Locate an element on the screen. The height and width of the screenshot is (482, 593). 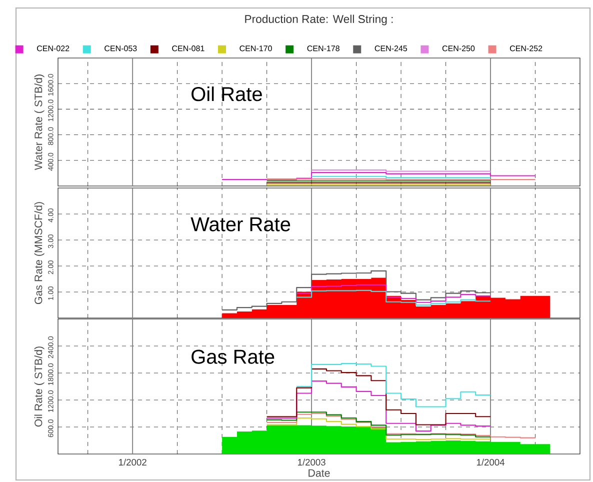
annotation: Oil Rate is located at coordinates (227, 94).